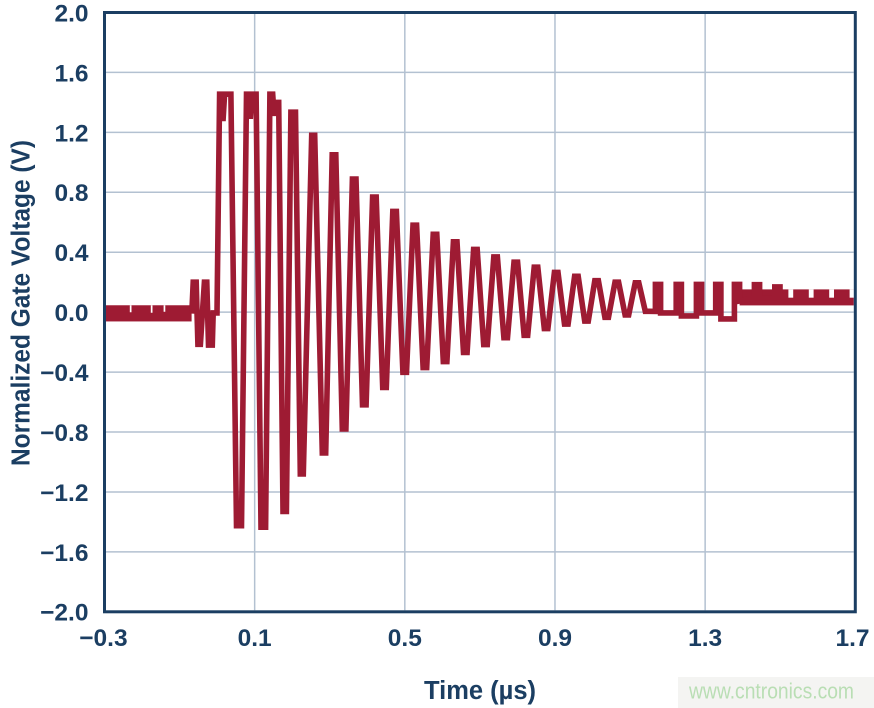 The width and height of the screenshot is (874, 708). I want to click on svg-text: 0.5, so click(405, 638).